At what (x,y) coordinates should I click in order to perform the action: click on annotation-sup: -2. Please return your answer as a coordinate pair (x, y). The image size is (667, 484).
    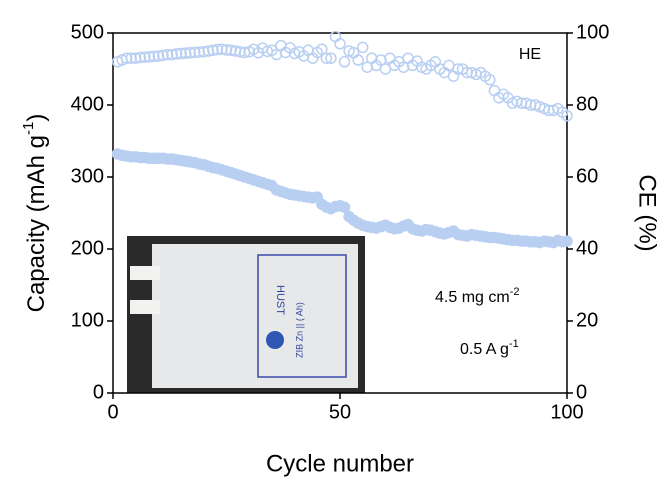
    Looking at the image, I should click on (515, 292).